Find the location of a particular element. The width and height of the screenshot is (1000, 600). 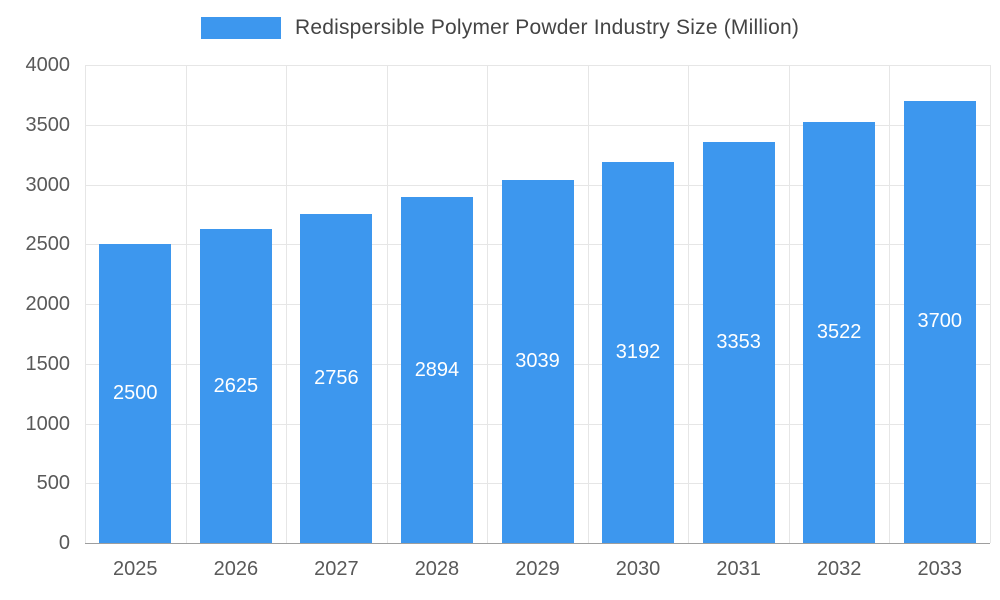

y-axis-tick-label: 4000 is located at coordinates (48, 65).